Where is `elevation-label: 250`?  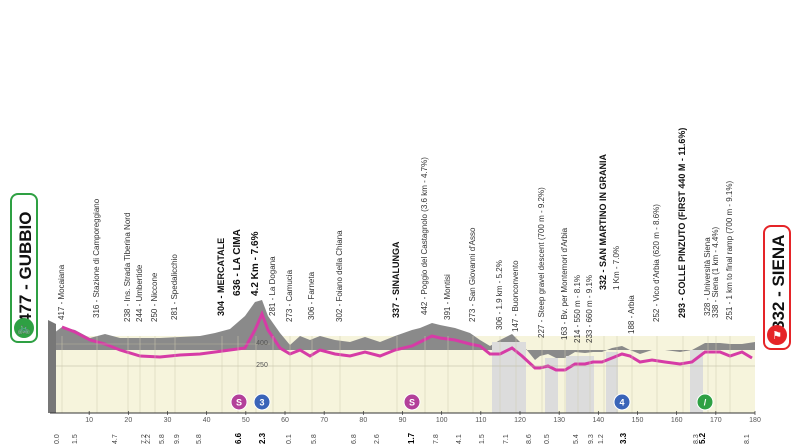 elevation-label: 250 is located at coordinates (262, 365).